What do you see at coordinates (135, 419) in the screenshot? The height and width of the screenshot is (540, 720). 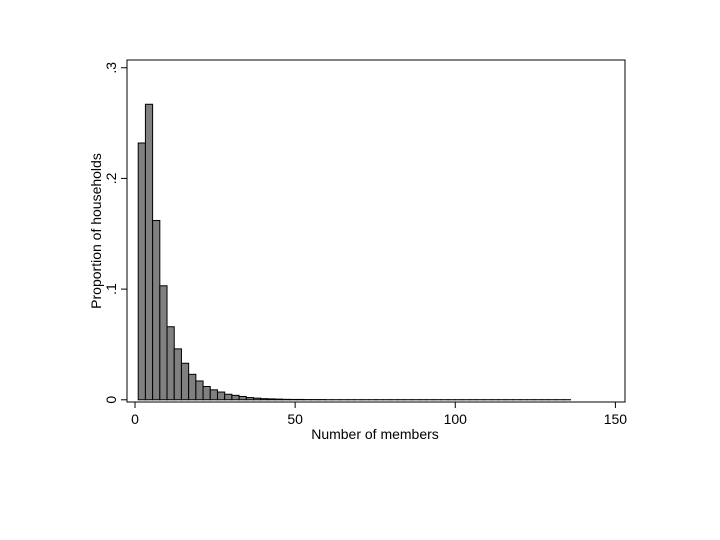 I see `x-tick-label: 0` at bounding box center [135, 419].